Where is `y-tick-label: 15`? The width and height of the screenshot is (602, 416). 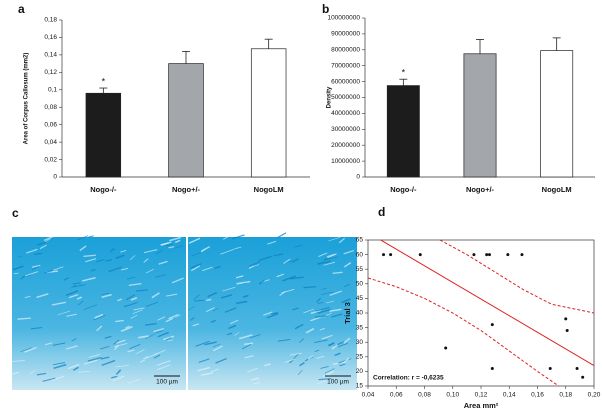
y-tick-label: 15 is located at coordinates (360, 386).